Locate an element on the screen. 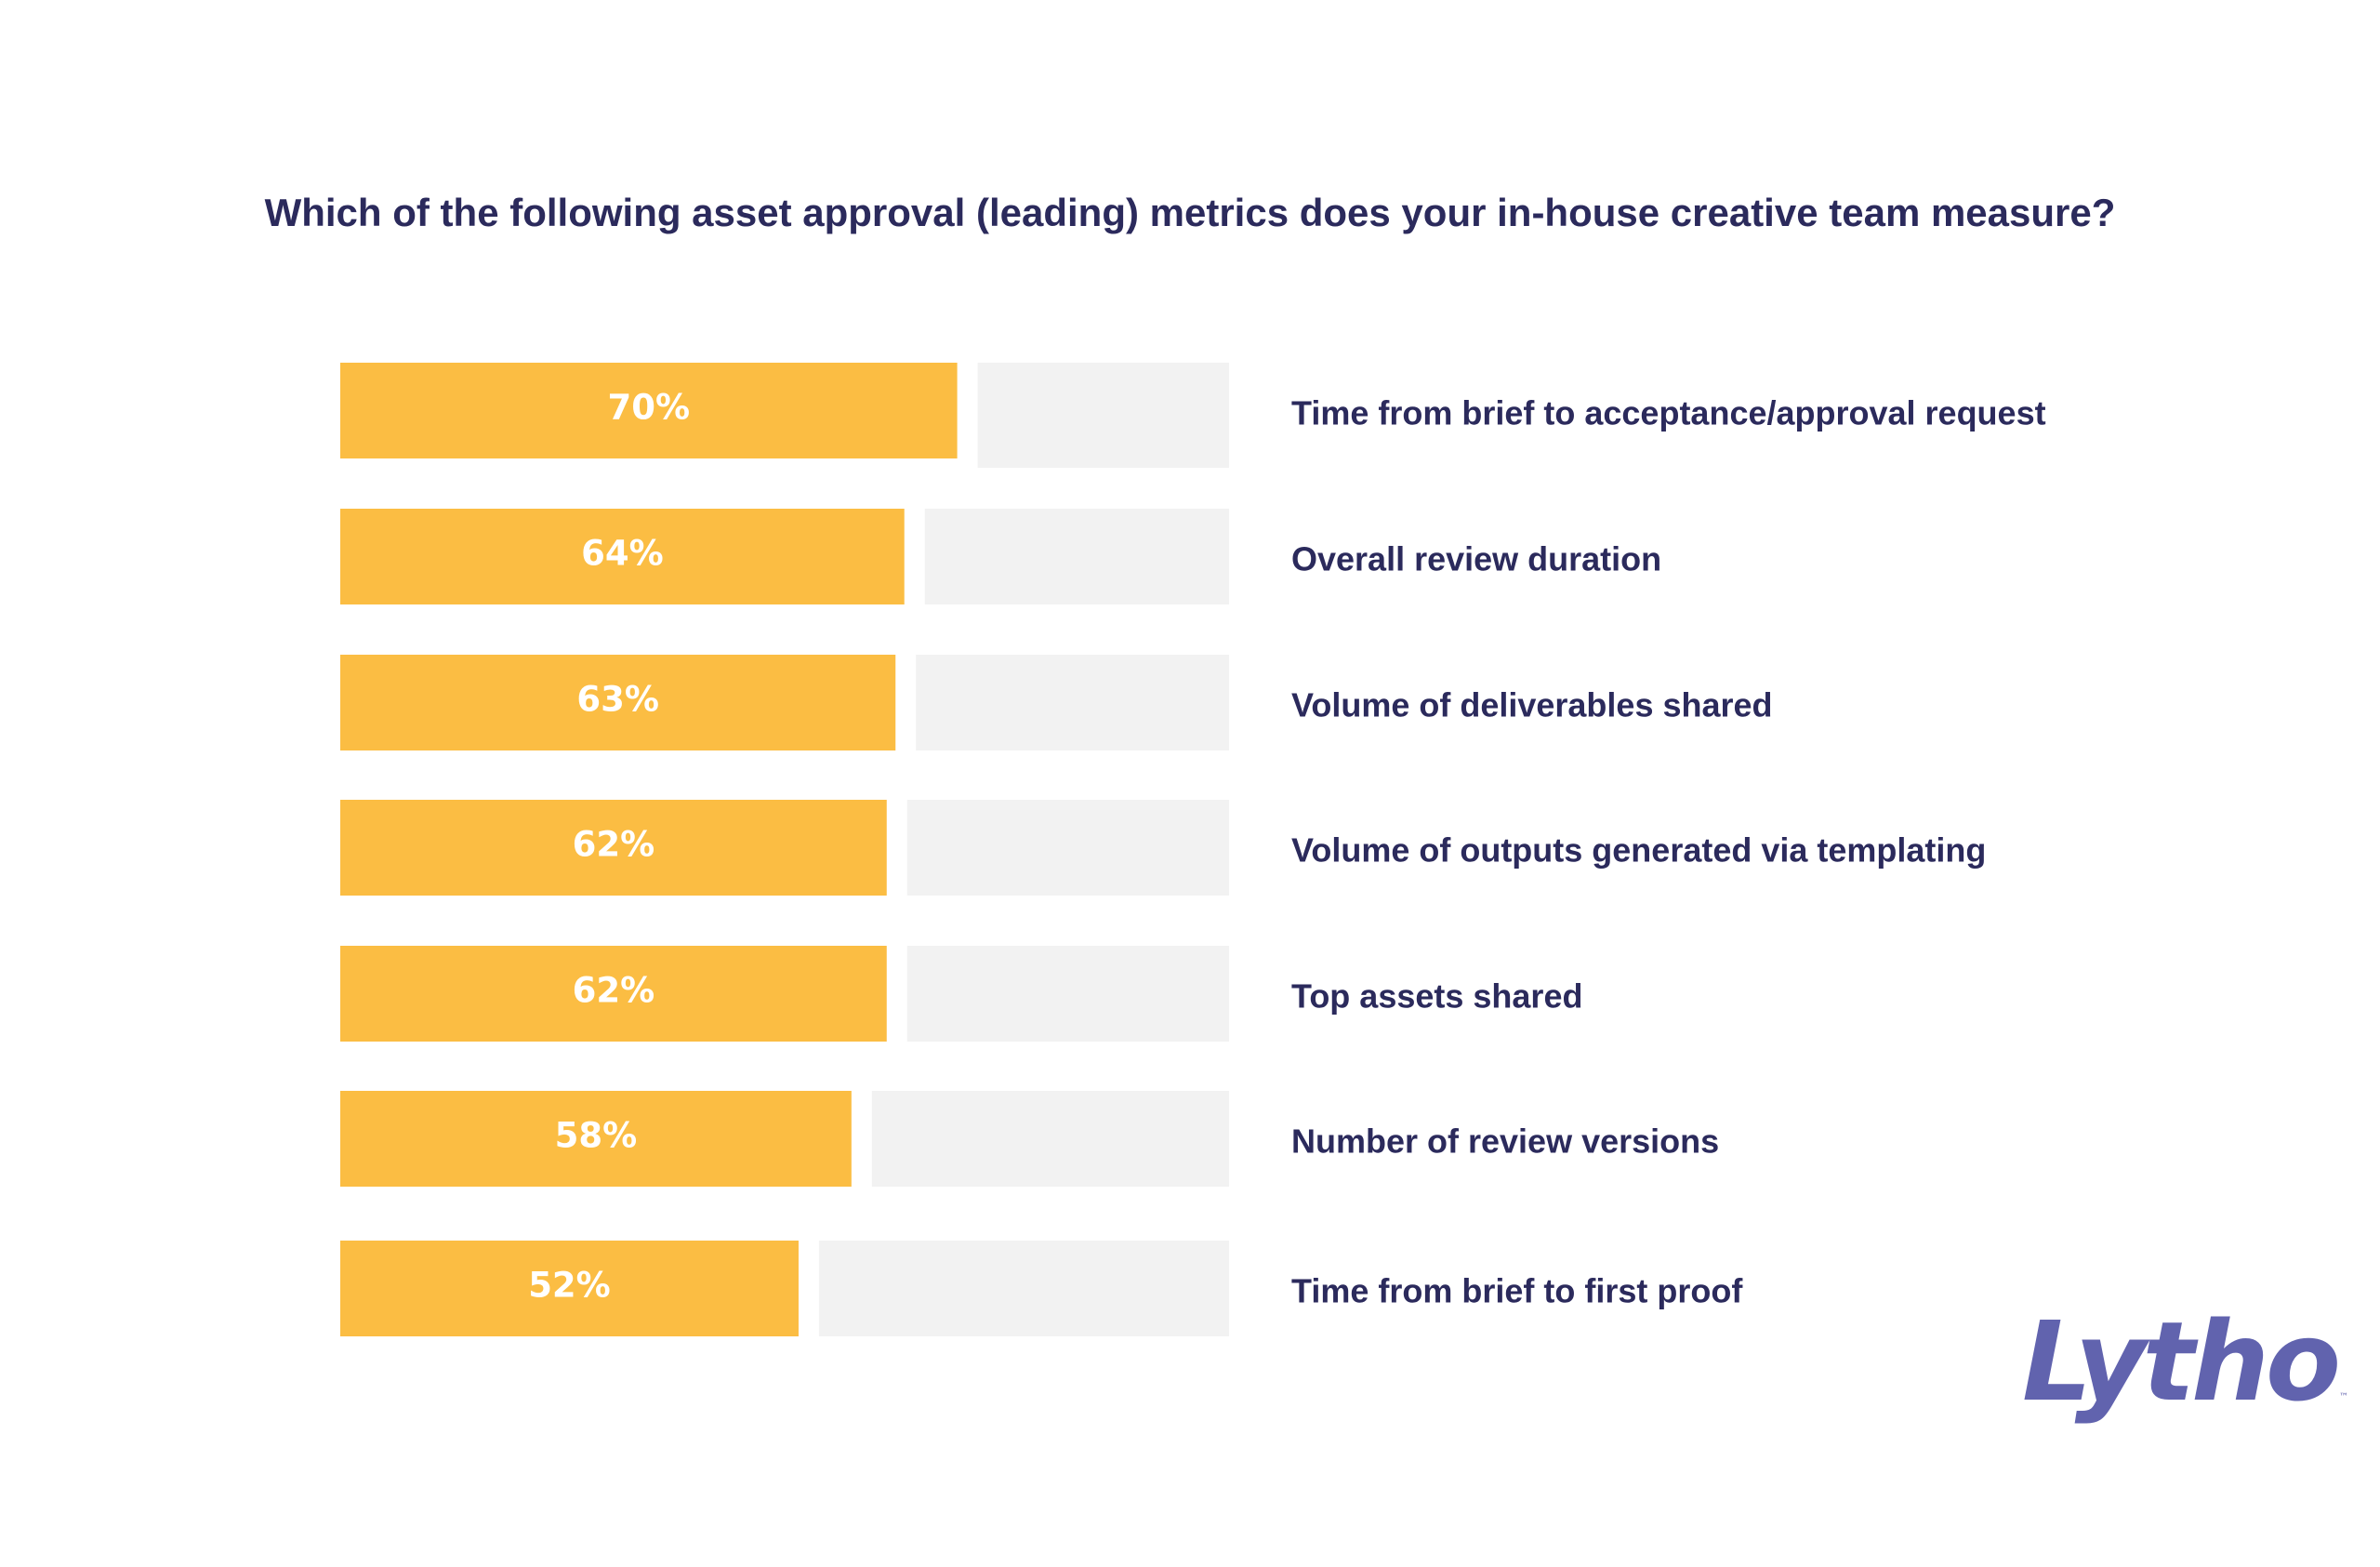  bar-value-label-3: 63% is located at coordinates (617, 700).